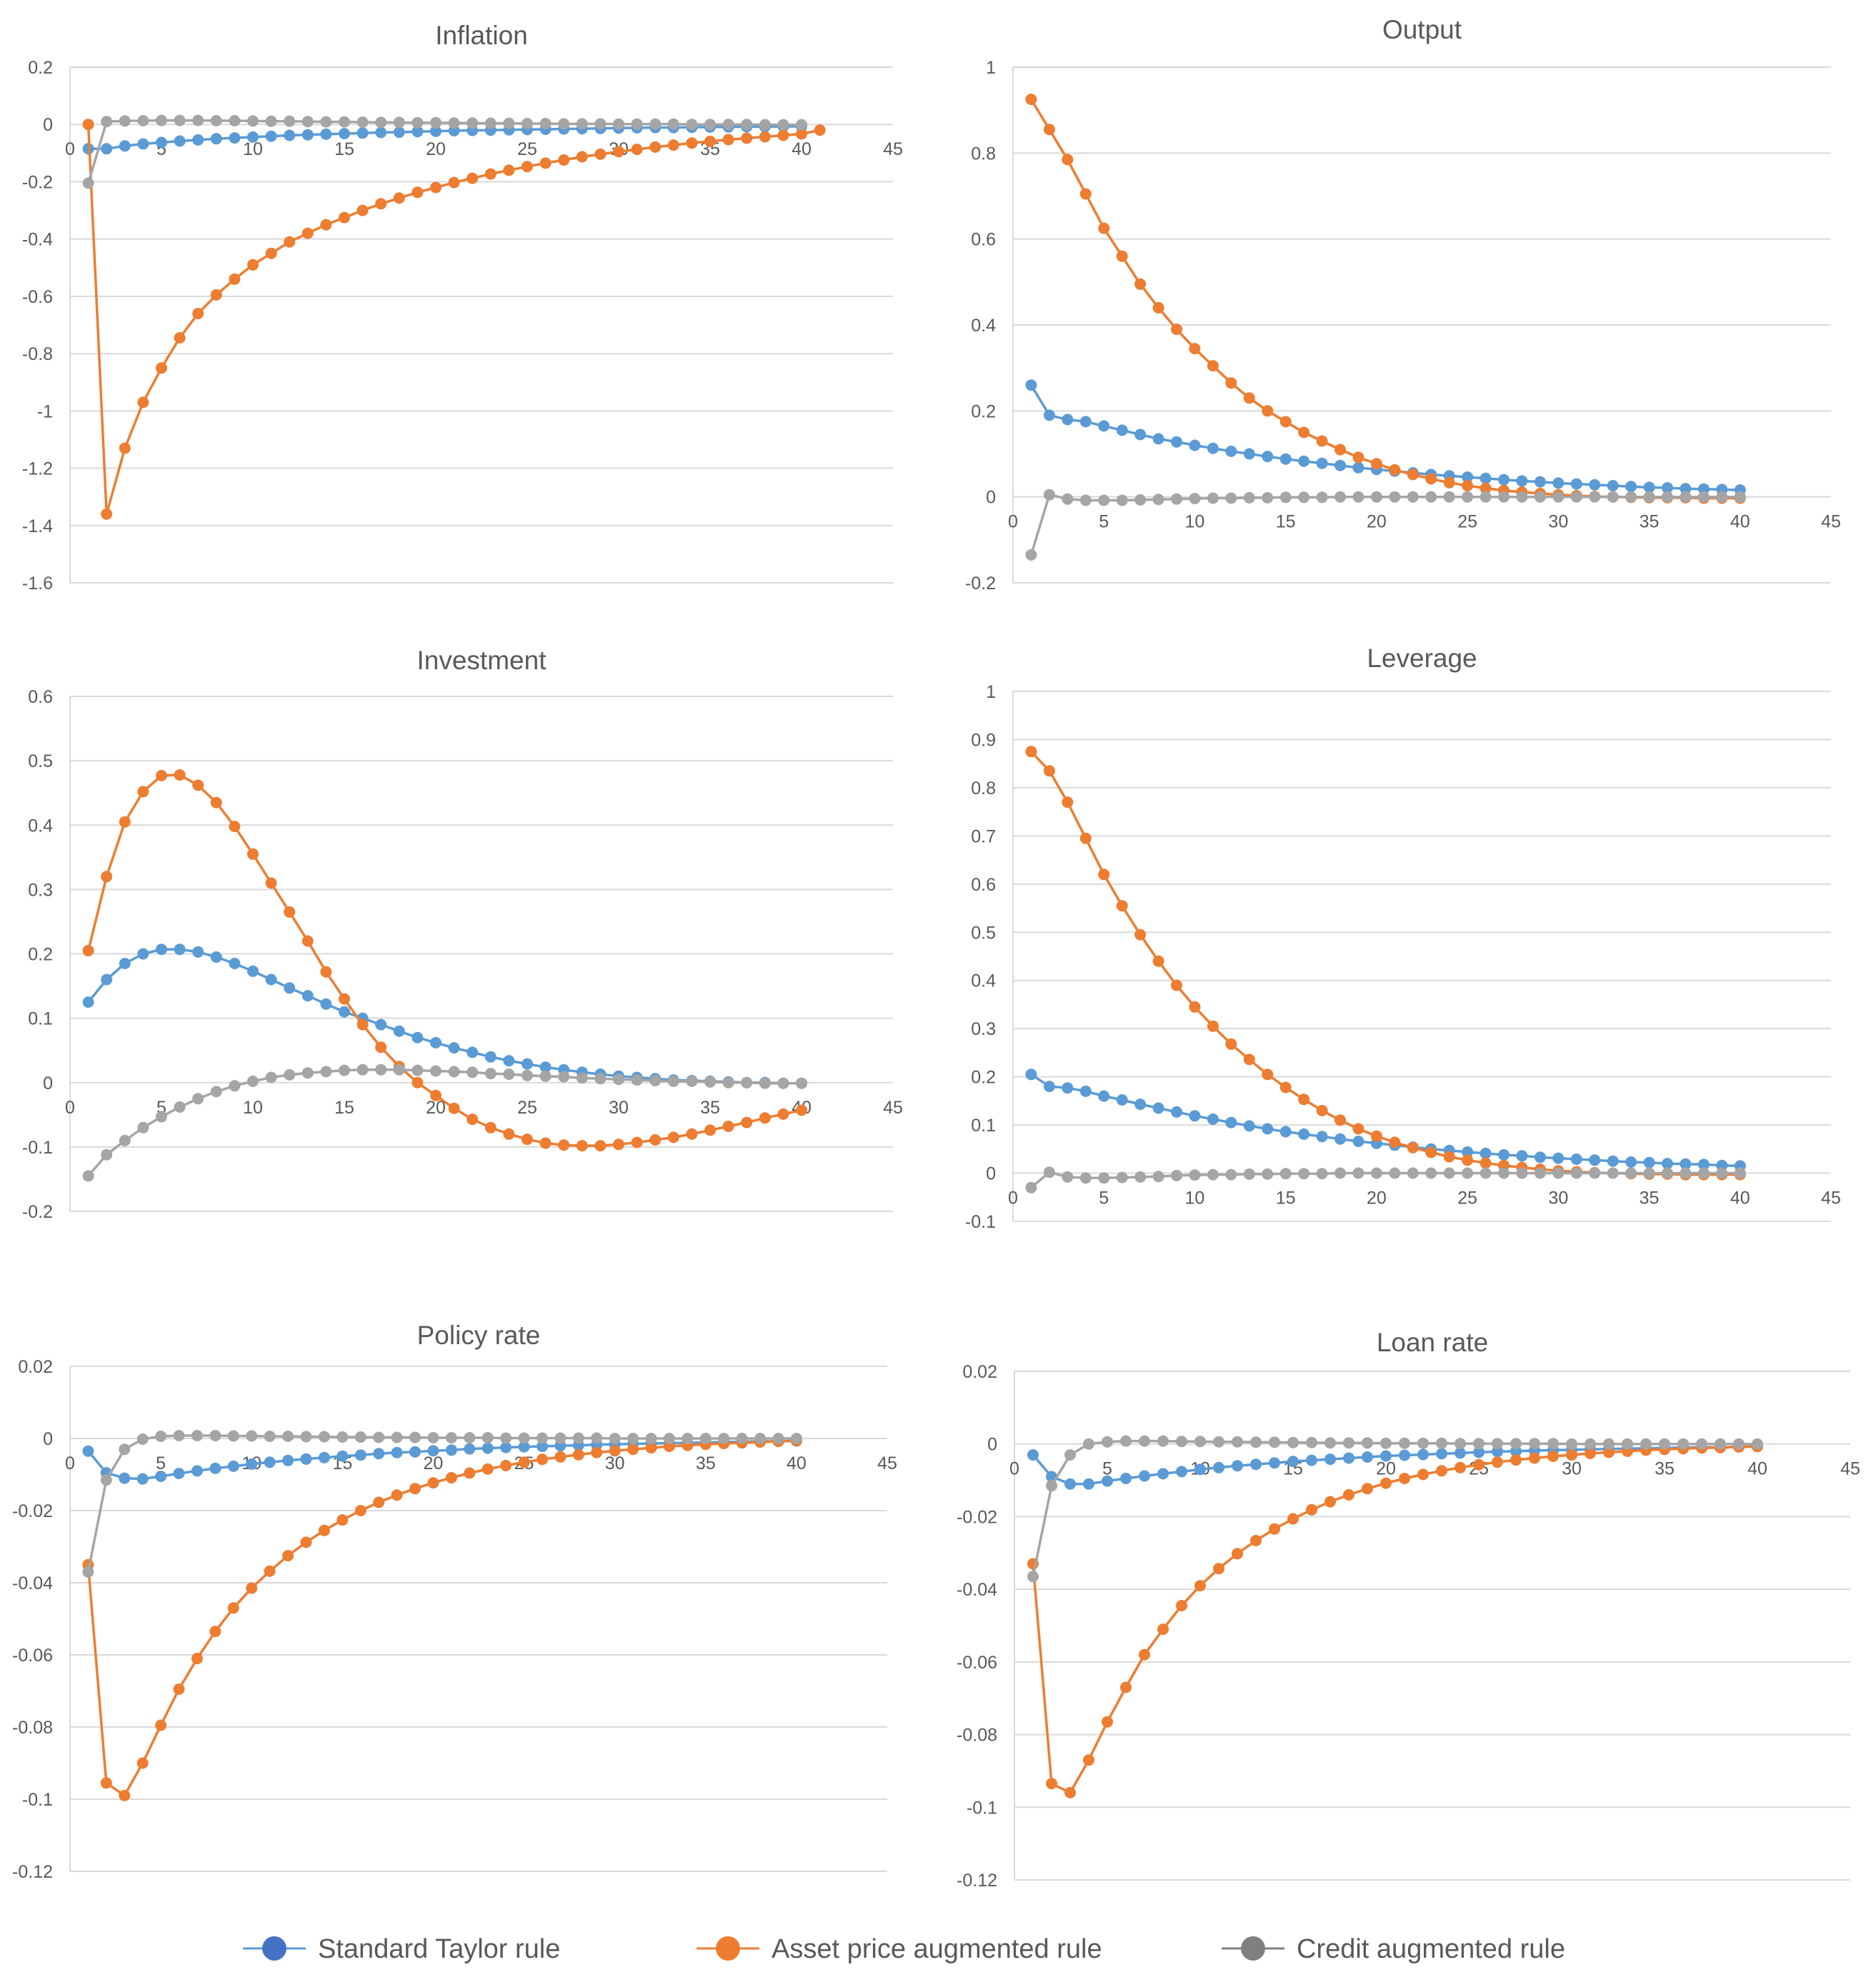  I want to click on x-tick-label: 15, so click(344, 1108).